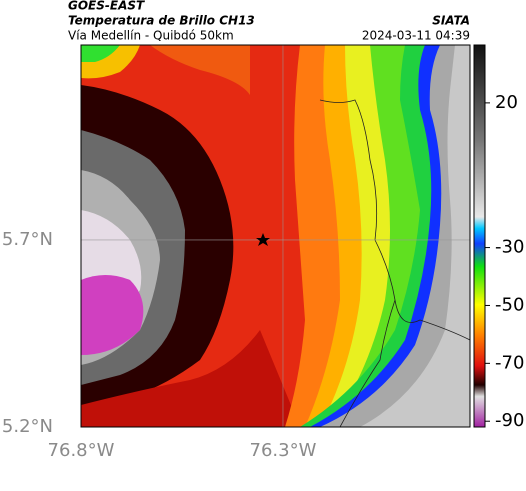  I want to click on y-tick-label: 5.7°N, so click(27, 239).